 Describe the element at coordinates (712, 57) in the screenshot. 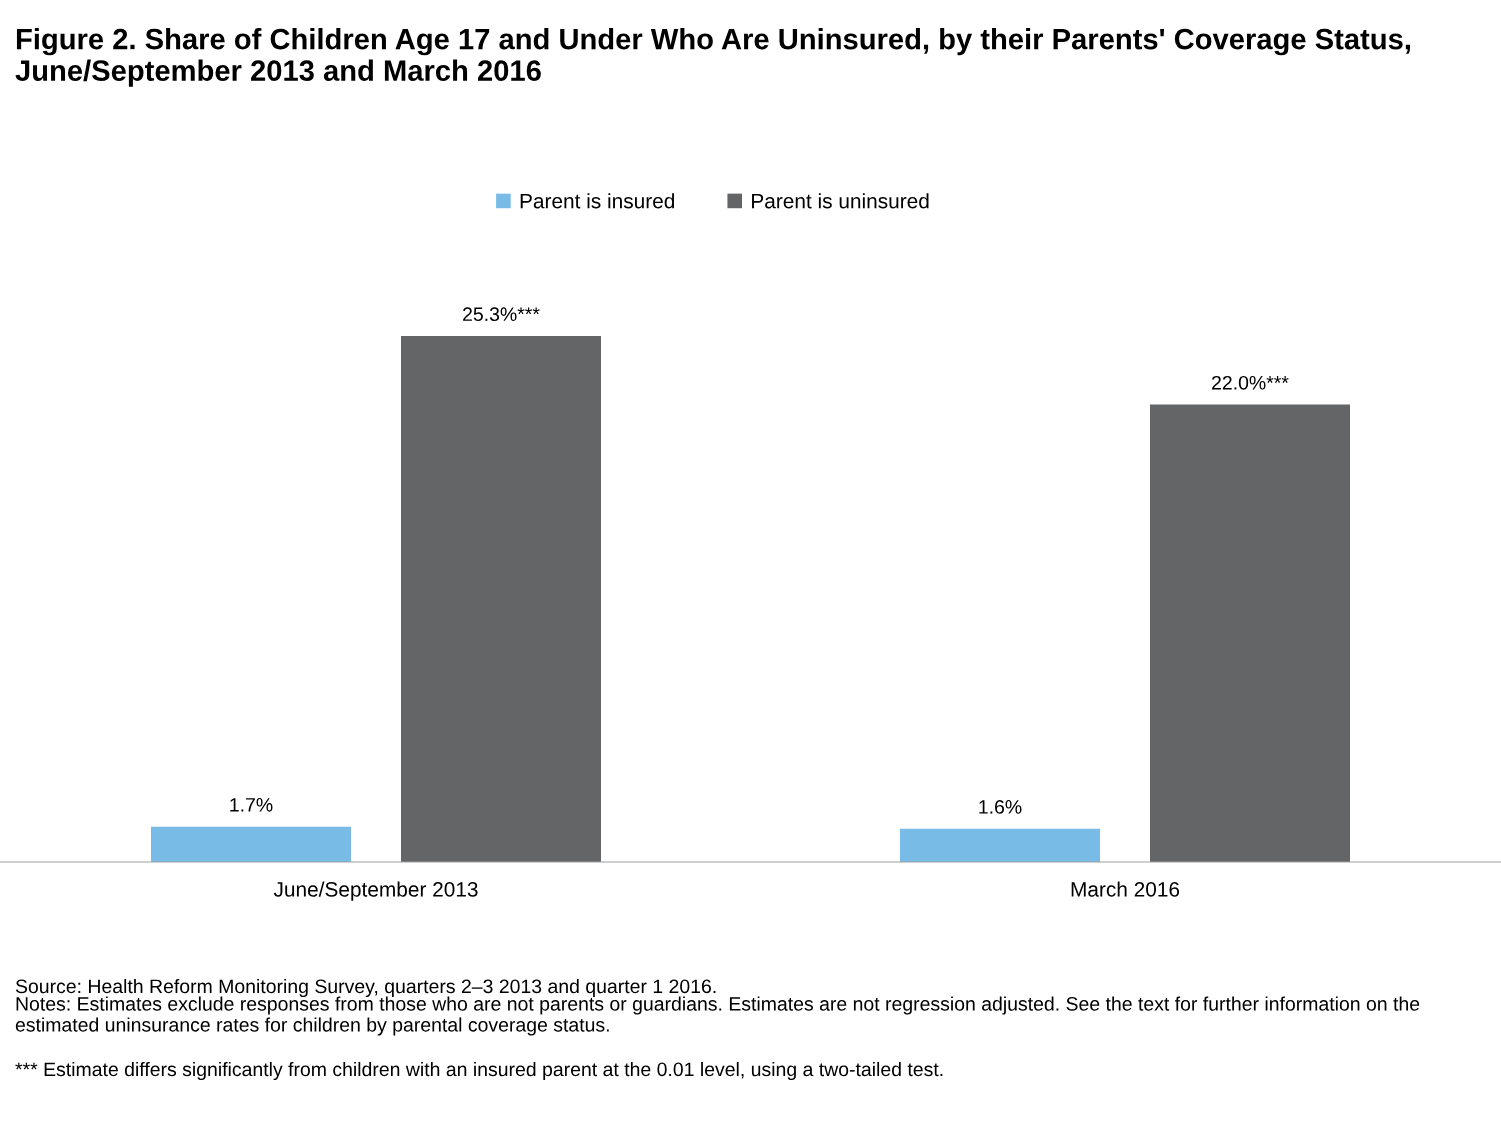

I see `chart-title: Figure 2. Share of Children Age 17 and Under Who Are Uninsured, by their Parents' Coverage Status, June/September 2013 and March 2016` at that location.